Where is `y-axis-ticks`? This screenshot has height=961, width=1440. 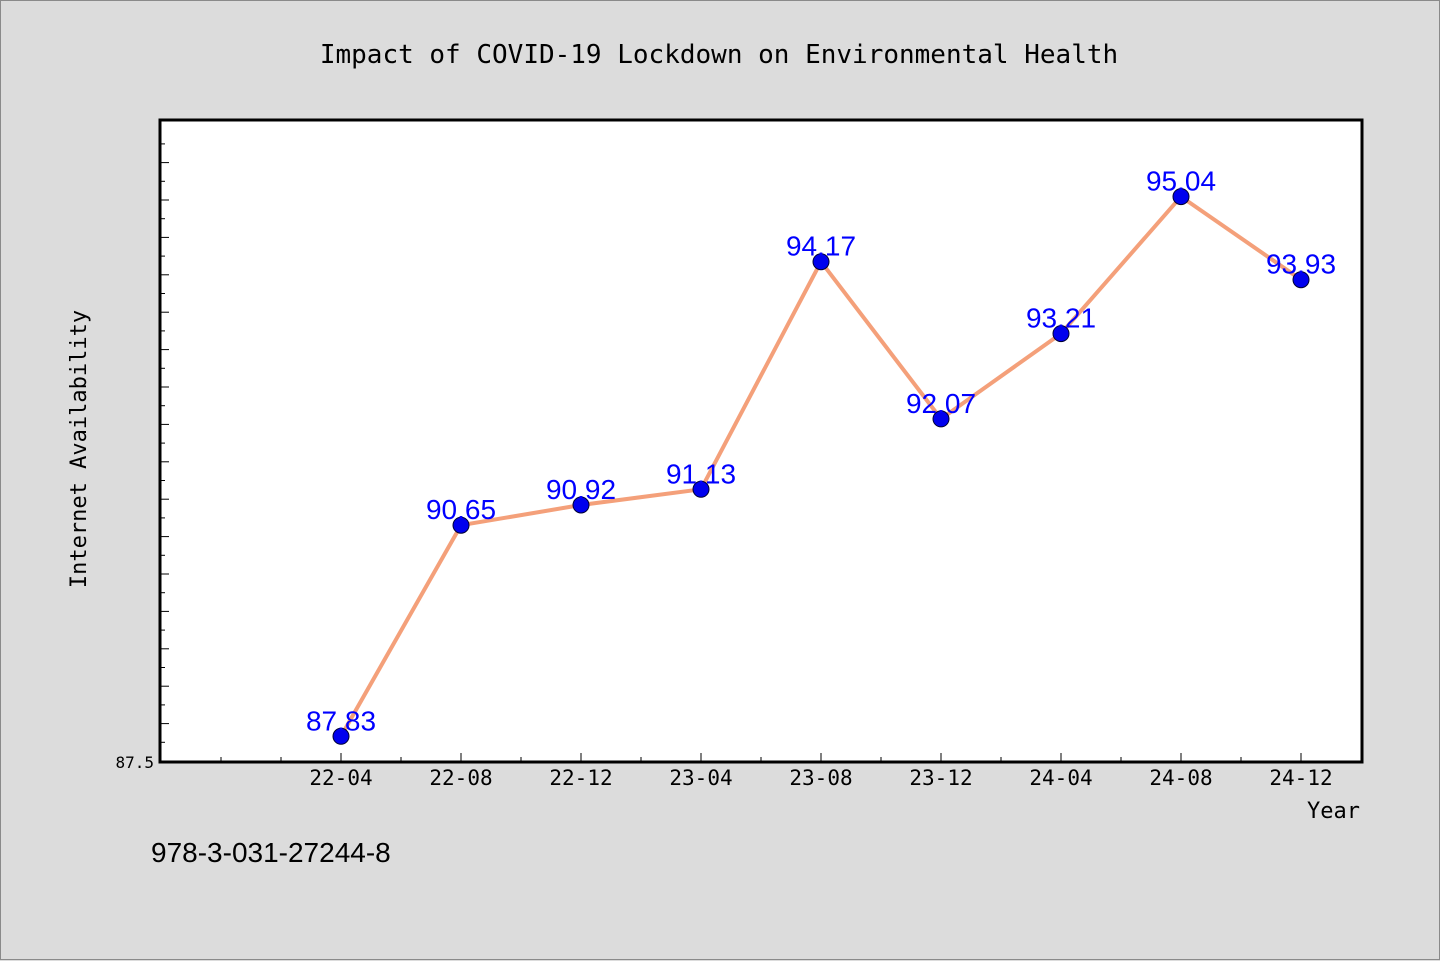 y-axis-ticks is located at coordinates (165, 452).